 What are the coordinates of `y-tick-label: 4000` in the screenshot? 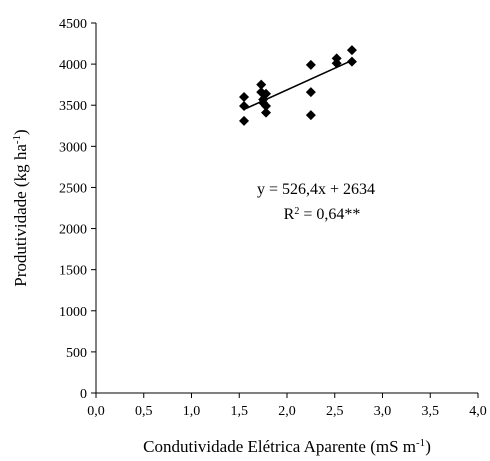 It's located at (73, 65).